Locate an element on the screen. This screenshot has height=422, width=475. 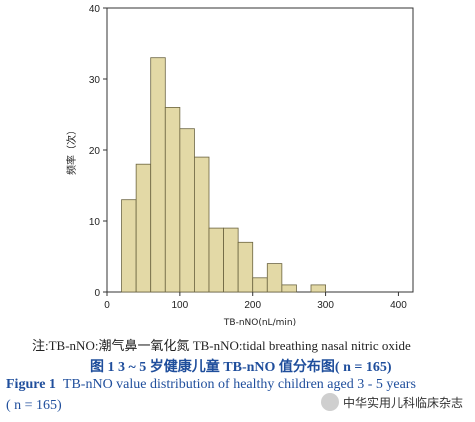
chinese-caption: 图 1 3 ~ 5 岁健康儿童 TB-nNO 值分布图( n = 165) is located at coordinates (241, 367).